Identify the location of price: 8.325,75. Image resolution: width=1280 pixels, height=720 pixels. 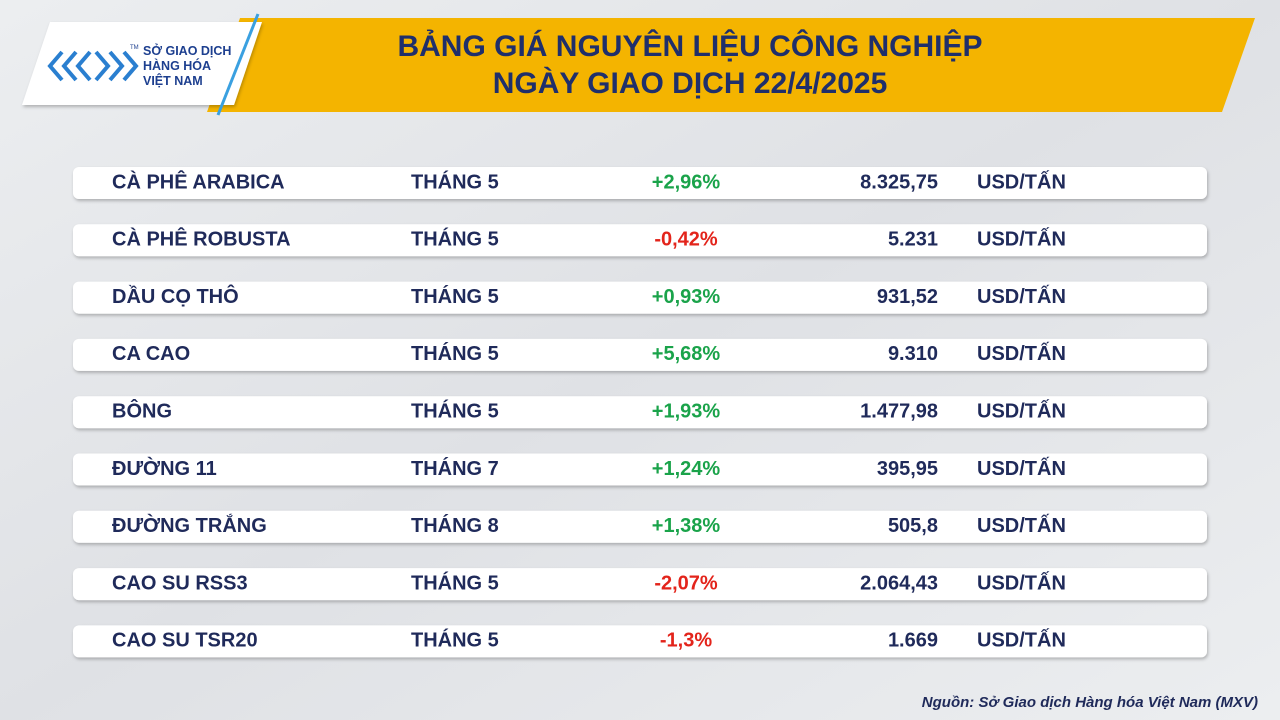
(899, 182).